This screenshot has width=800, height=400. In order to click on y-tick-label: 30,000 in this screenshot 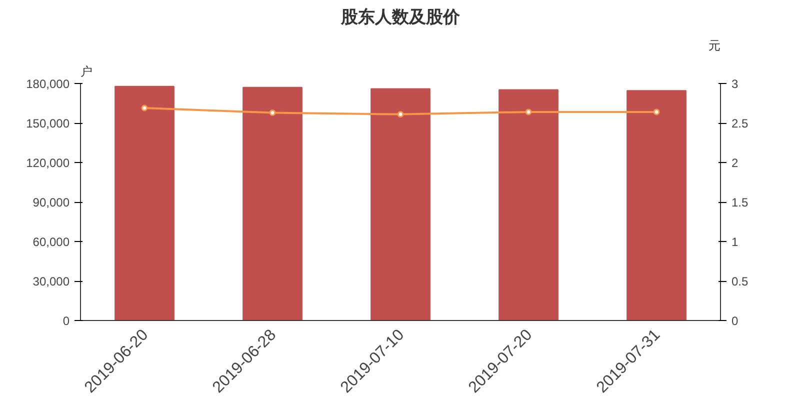, I will do `click(51, 281)`.